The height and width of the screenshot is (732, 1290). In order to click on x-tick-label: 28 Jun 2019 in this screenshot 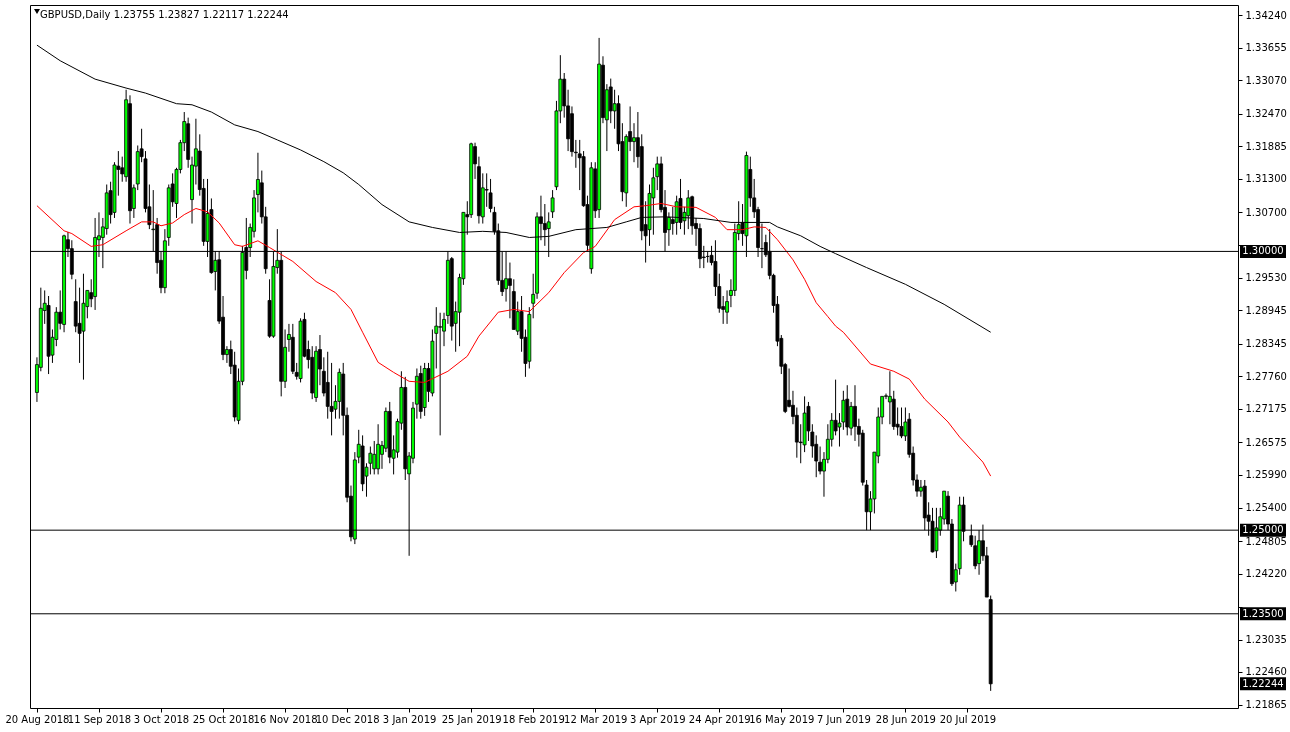, I will do `click(905, 719)`.